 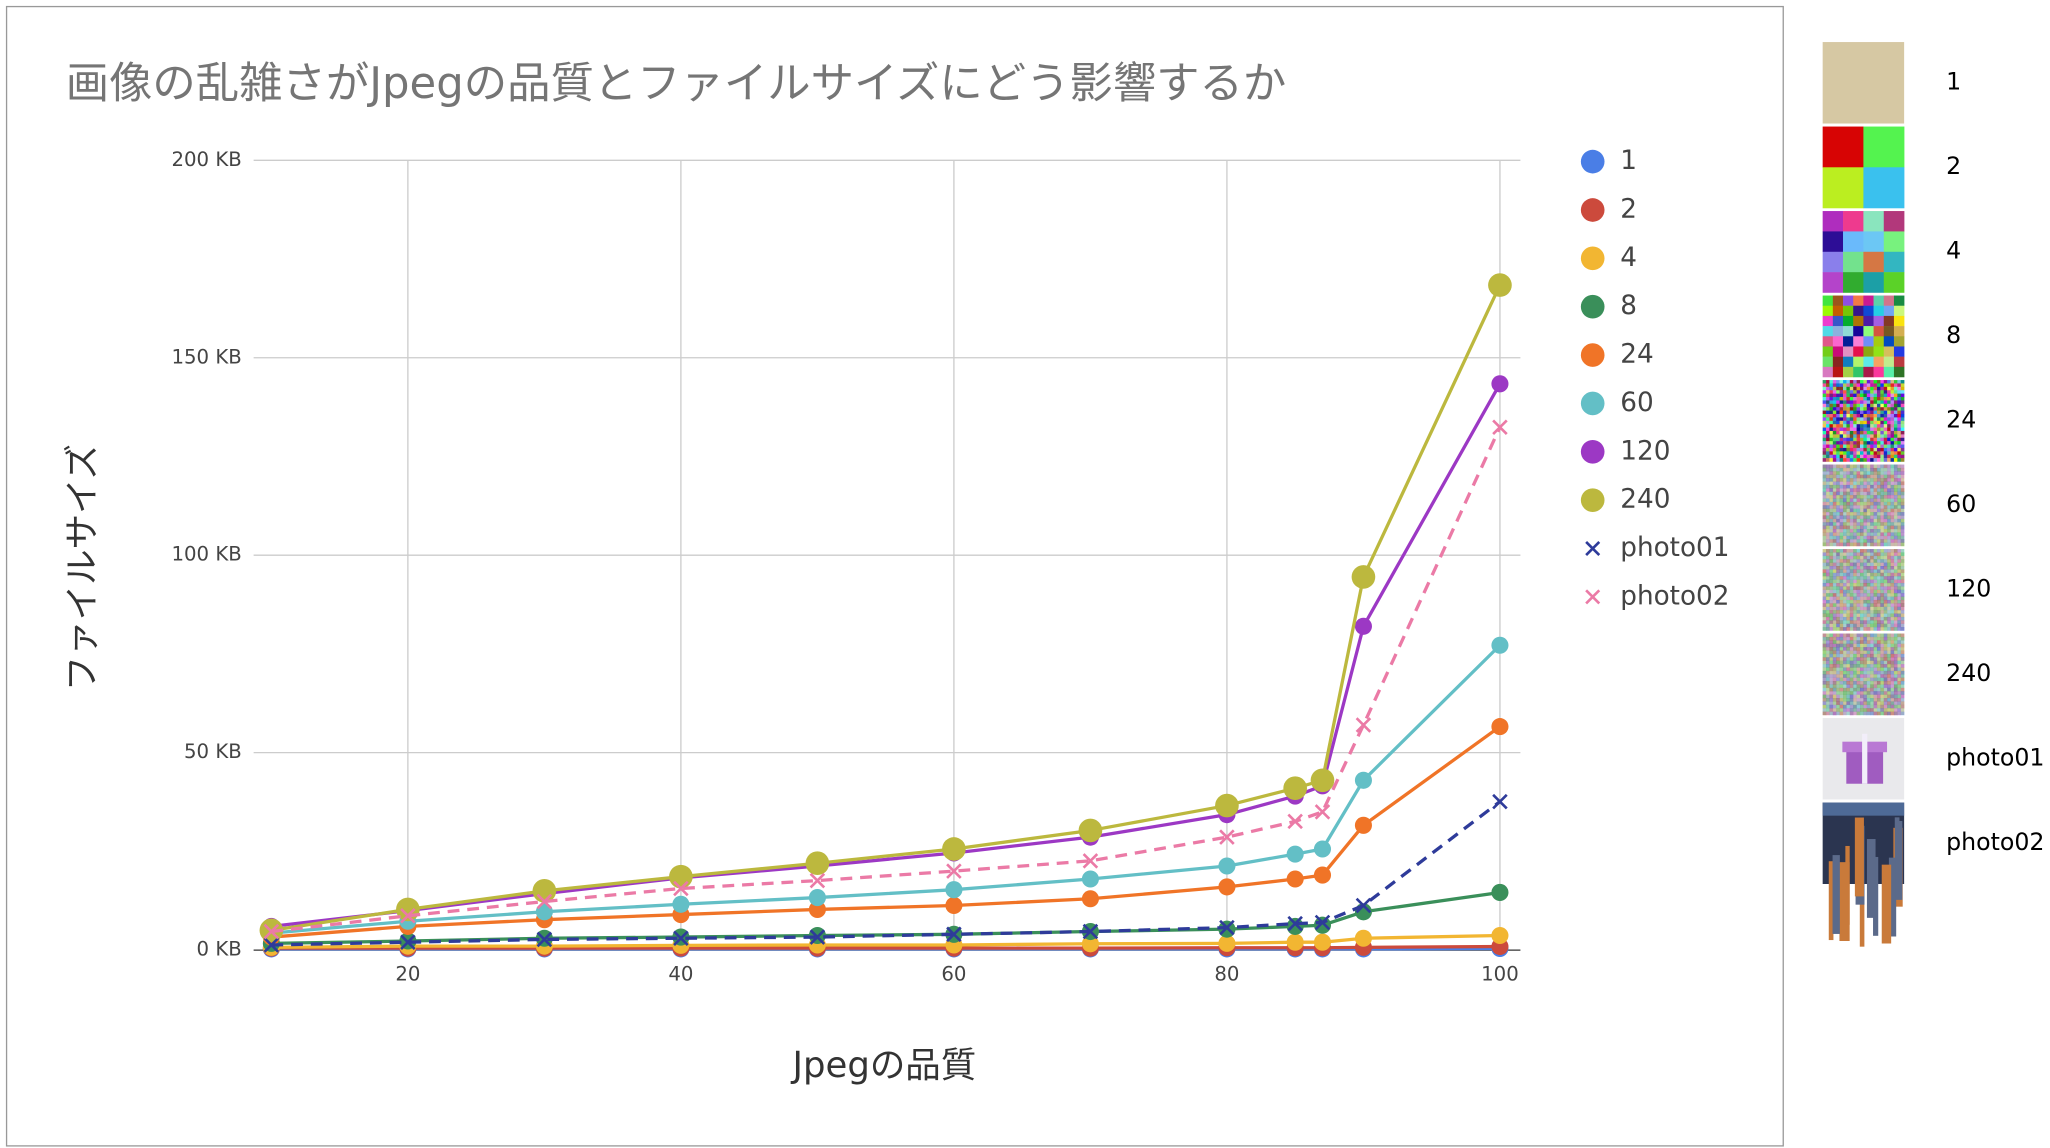 What do you see at coordinates (1500, 974) in the screenshot?
I see `x-tick-label: 100` at bounding box center [1500, 974].